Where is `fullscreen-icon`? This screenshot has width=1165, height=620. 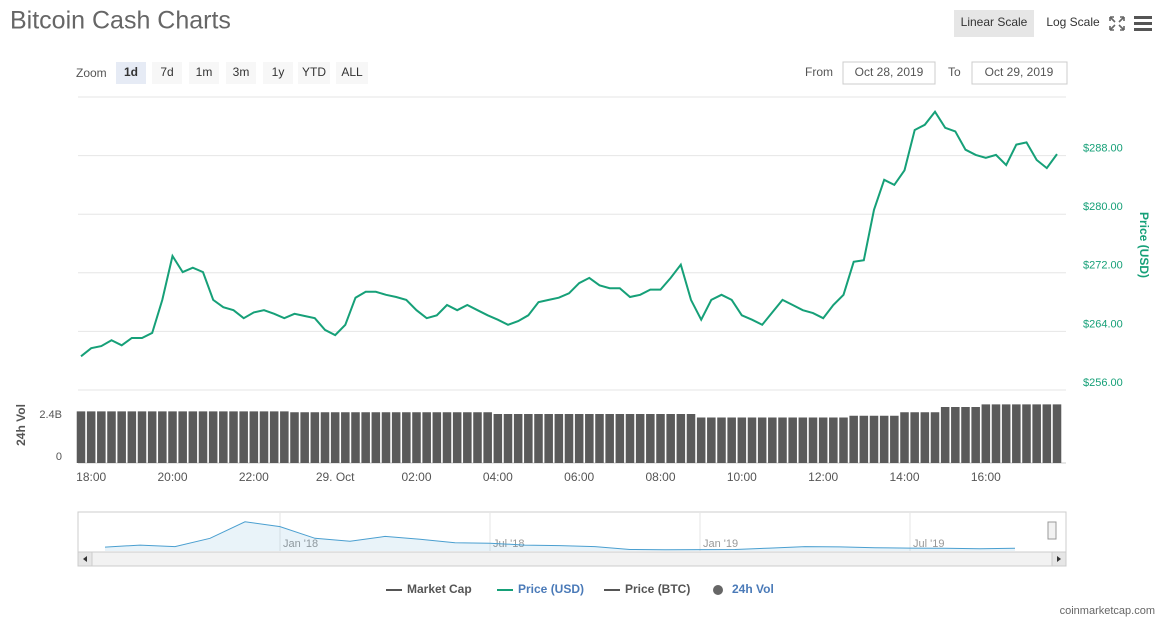 fullscreen-icon is located at coordinates (1117, 23).